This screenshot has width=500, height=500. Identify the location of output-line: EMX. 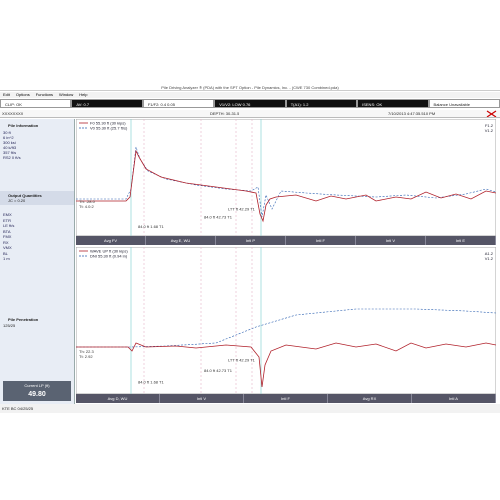
(7, 214).